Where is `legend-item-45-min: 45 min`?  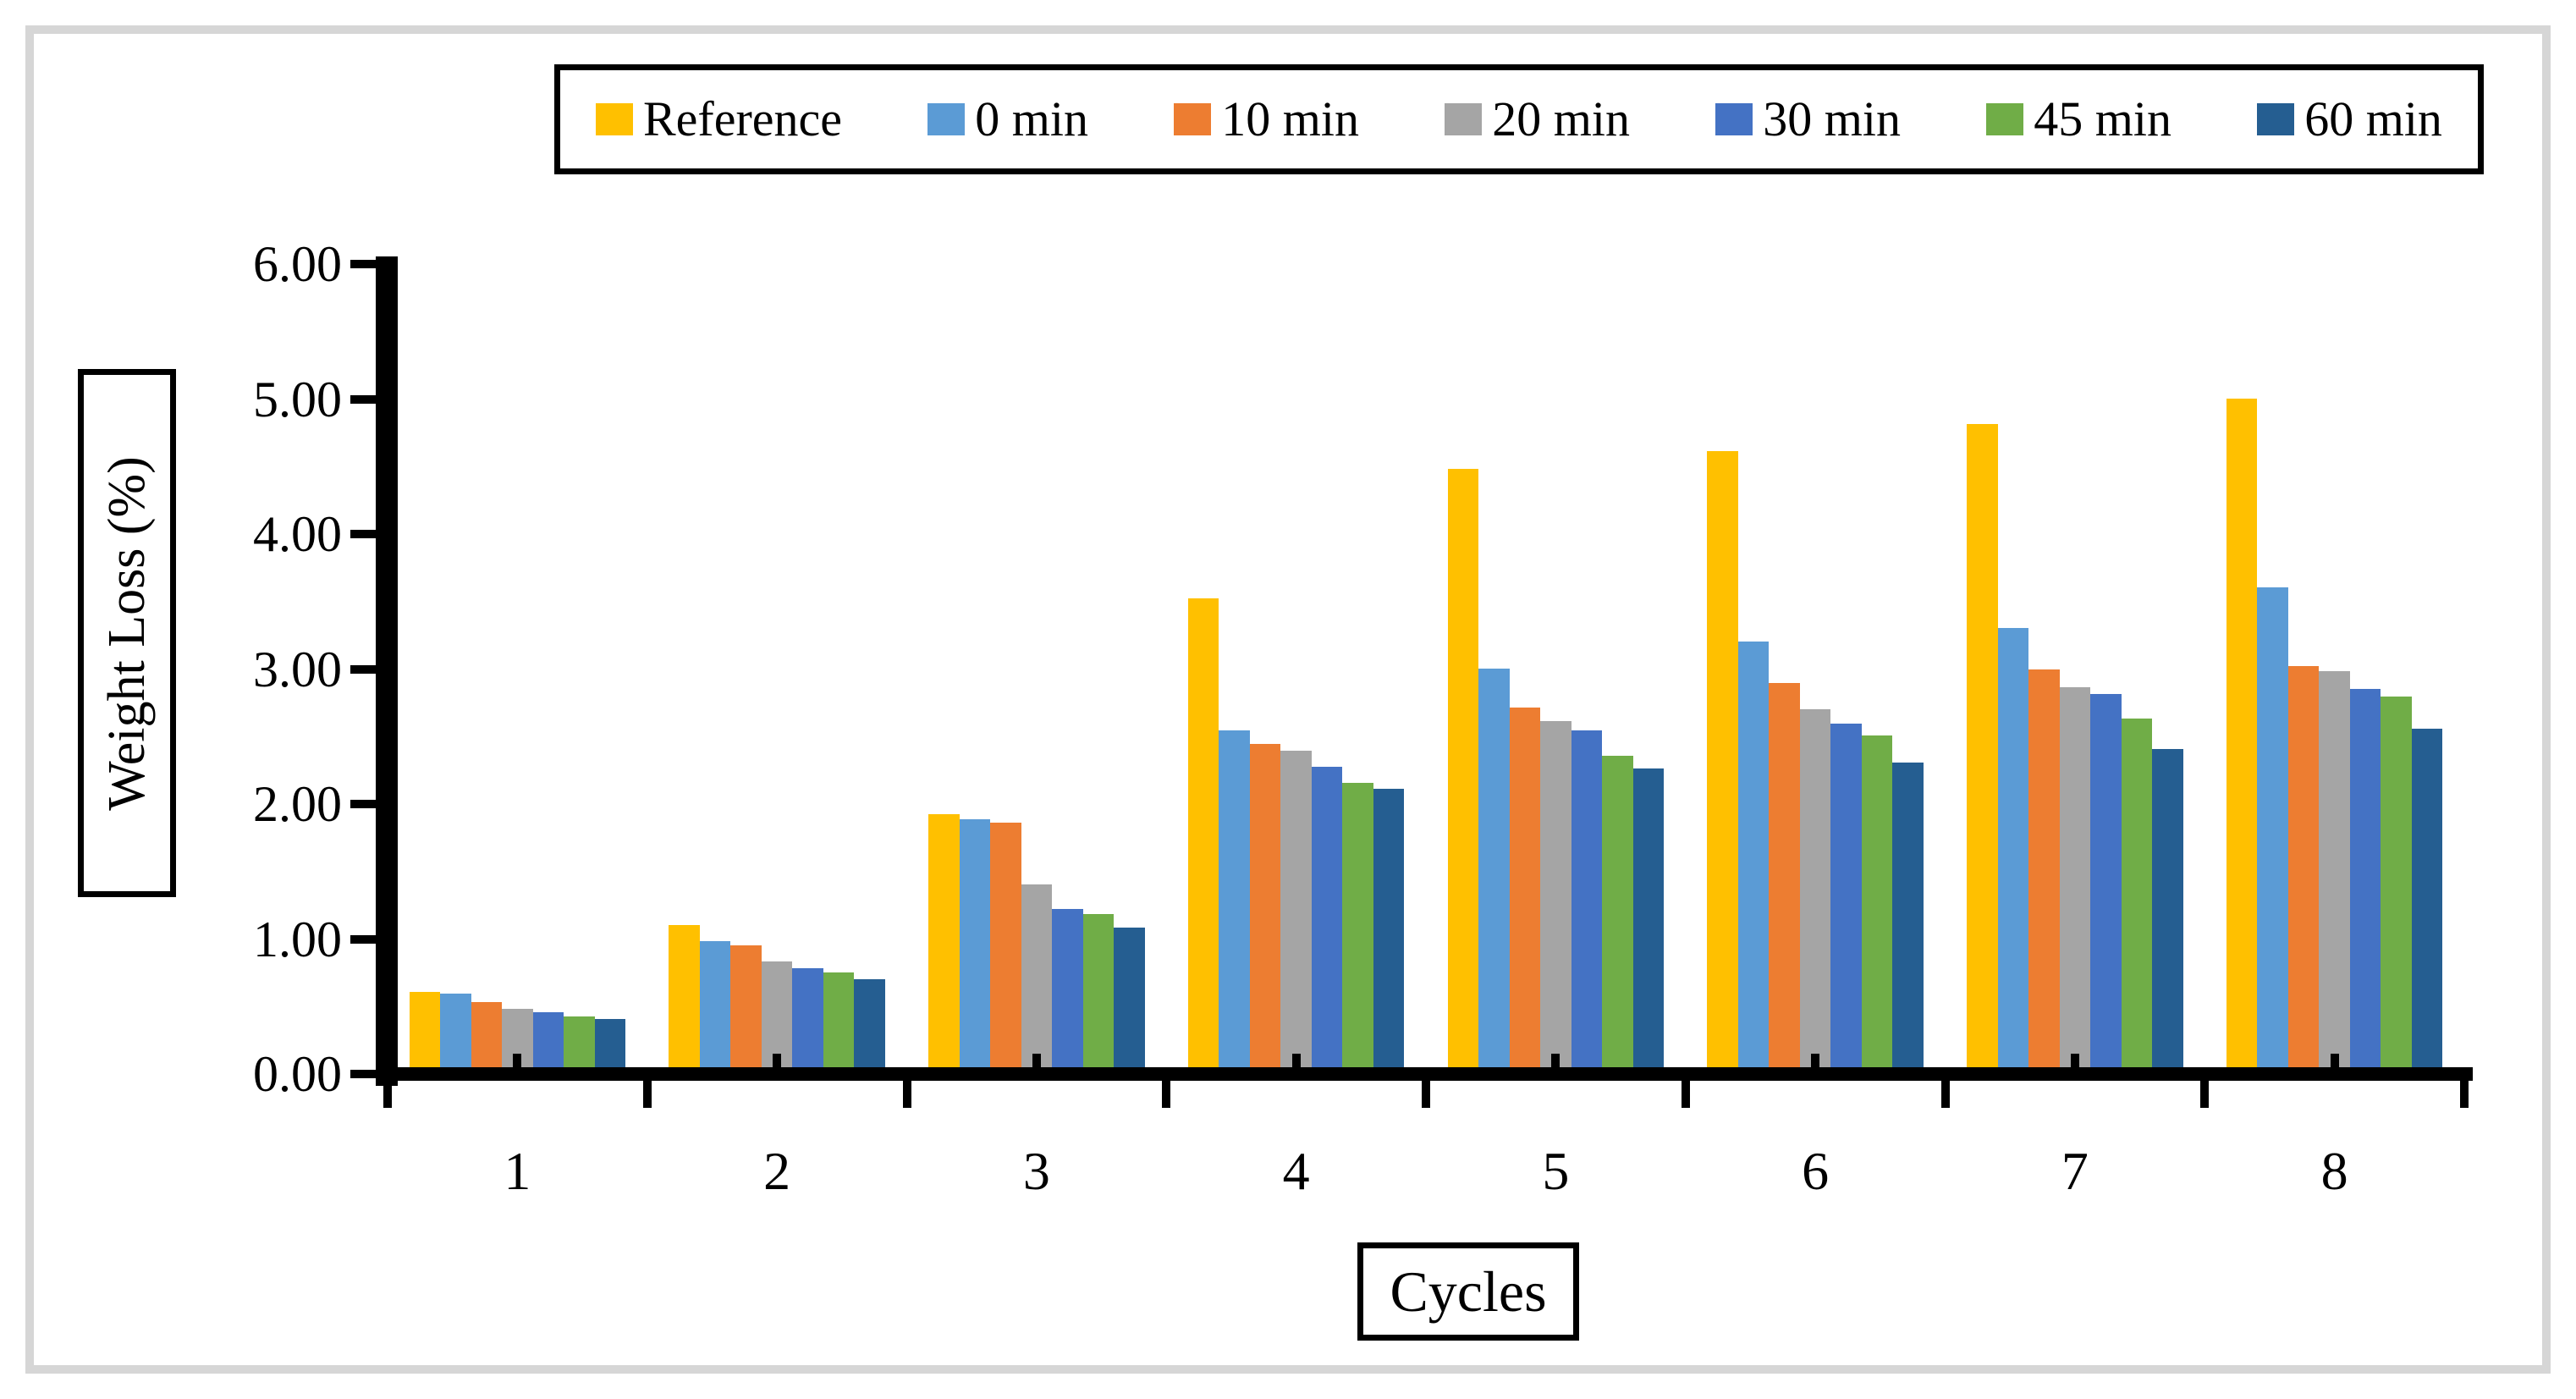 legend-item-45-min: 45 min is located at coordinates (2078, 120).